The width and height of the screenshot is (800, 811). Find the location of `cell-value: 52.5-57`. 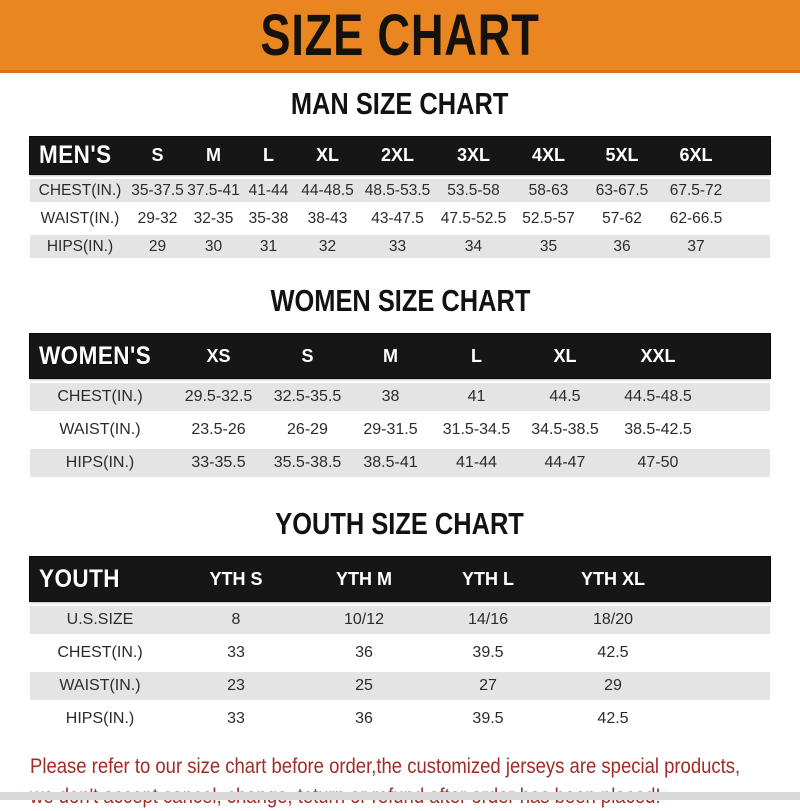

cell-value: 52.5-57 is located at coordinates (548, 218).